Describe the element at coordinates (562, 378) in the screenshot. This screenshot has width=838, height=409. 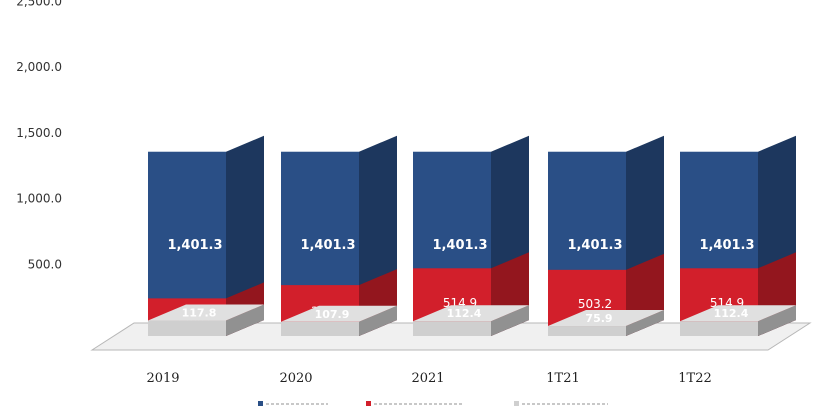
I see `x-tick-label: 1T21` at that location.